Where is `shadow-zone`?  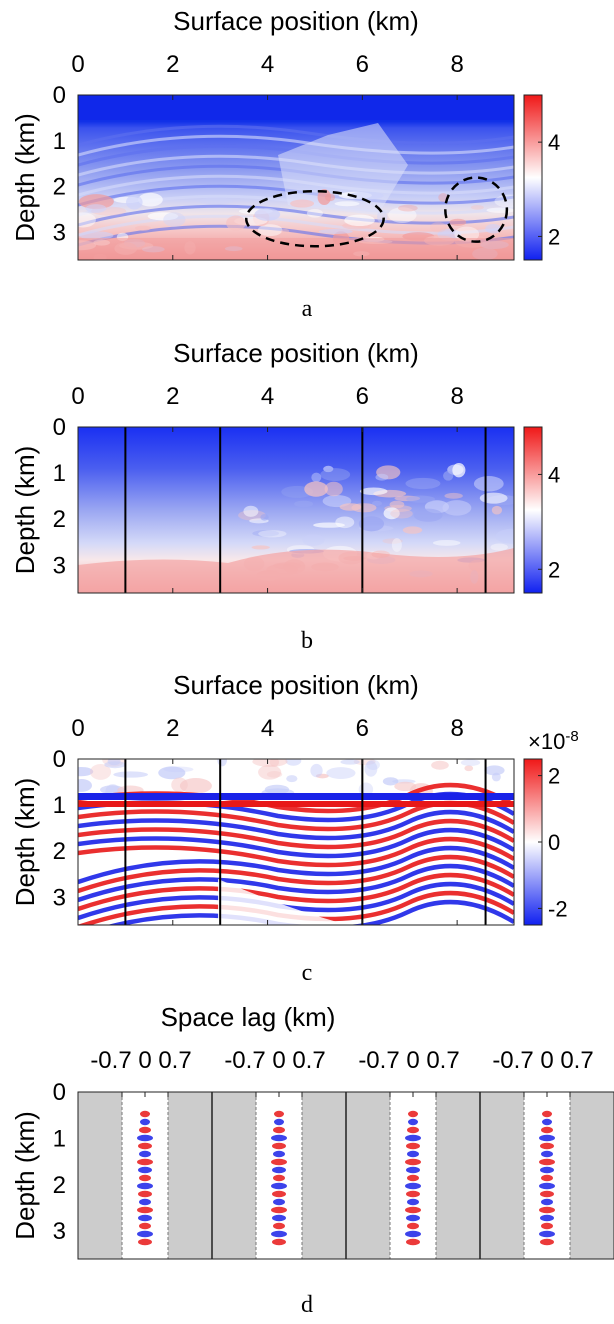
shadow-zone is located at coordinates (283, 902).